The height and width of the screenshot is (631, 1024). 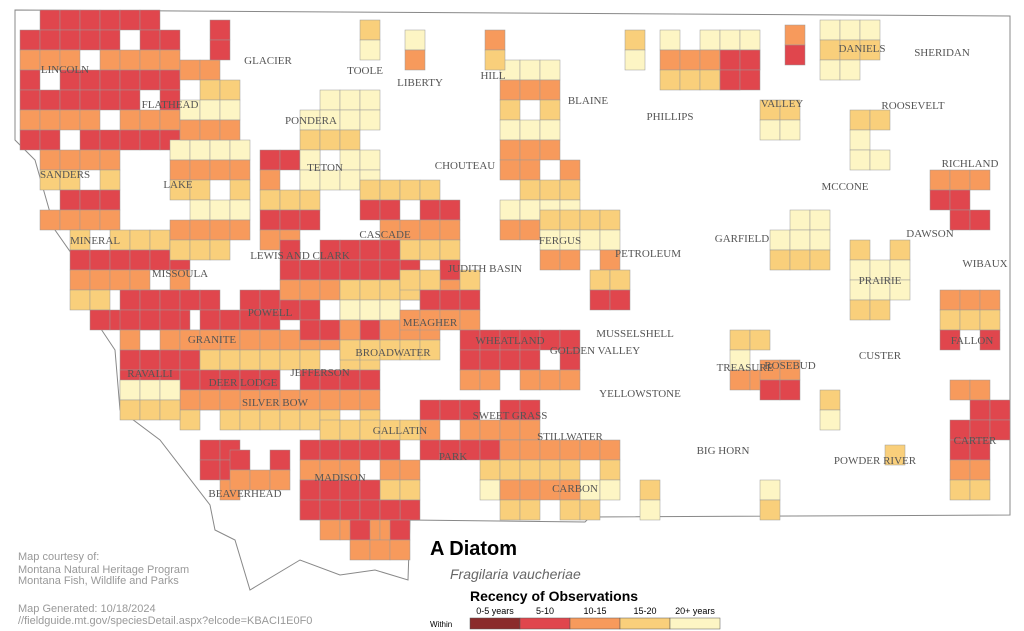 What do you see at coordinates (400, 431) in the screenshot?
I see `county-label: GALLATIN` at bounding box center [400, 431].